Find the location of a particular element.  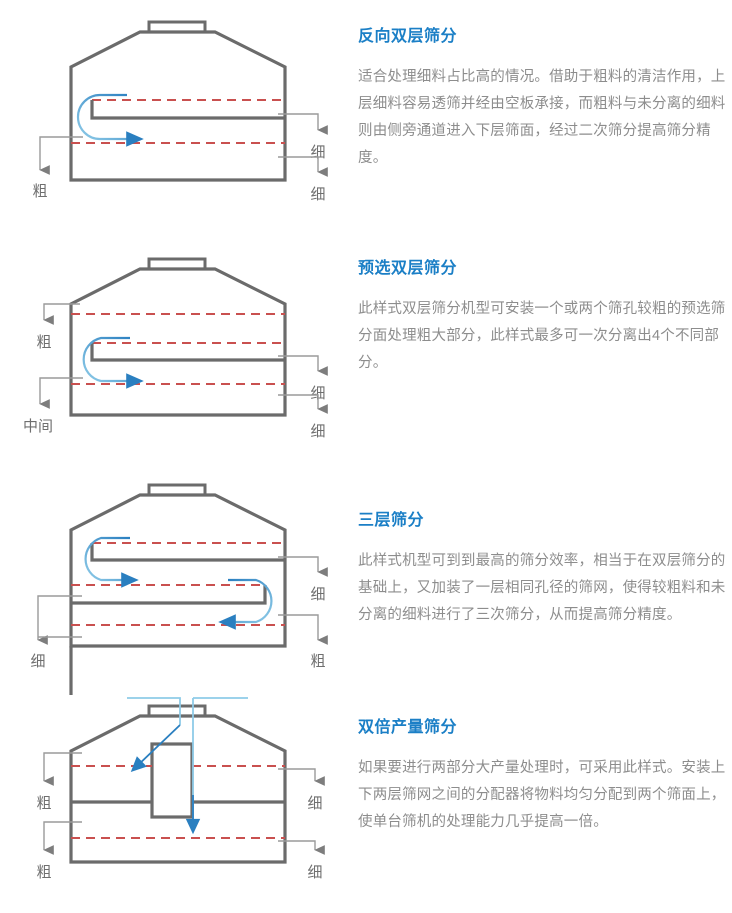

reverse-double-deck-diagram: 粗 细 细 is located at coordinates (176, 112).